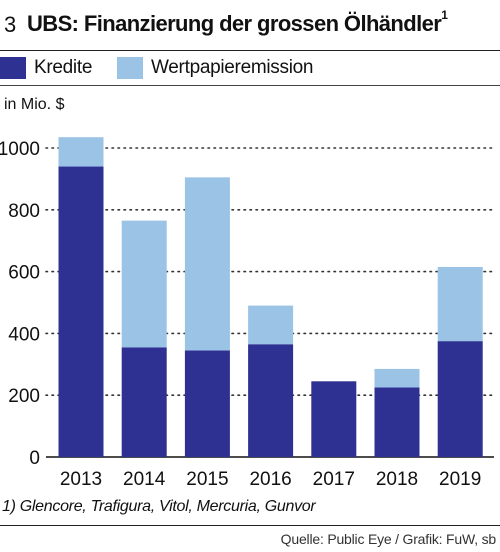  Describe the element at coordinates (460, 479) in the screenshot. I see `x-tick-label: 2019` at that location.